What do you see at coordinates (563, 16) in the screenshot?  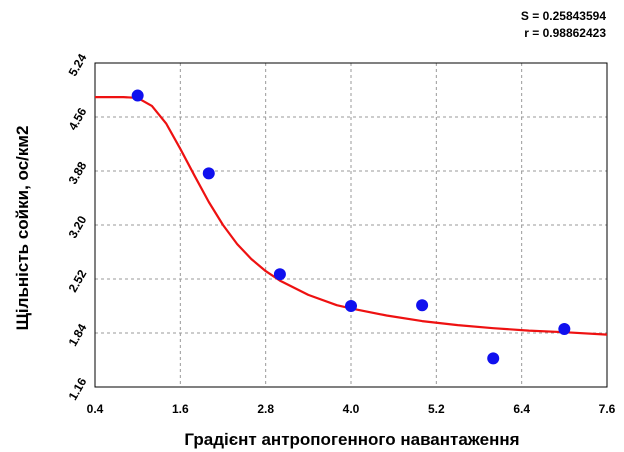 I see `s-statistic: S = 0.25843594` at bounding box center [563, 16].